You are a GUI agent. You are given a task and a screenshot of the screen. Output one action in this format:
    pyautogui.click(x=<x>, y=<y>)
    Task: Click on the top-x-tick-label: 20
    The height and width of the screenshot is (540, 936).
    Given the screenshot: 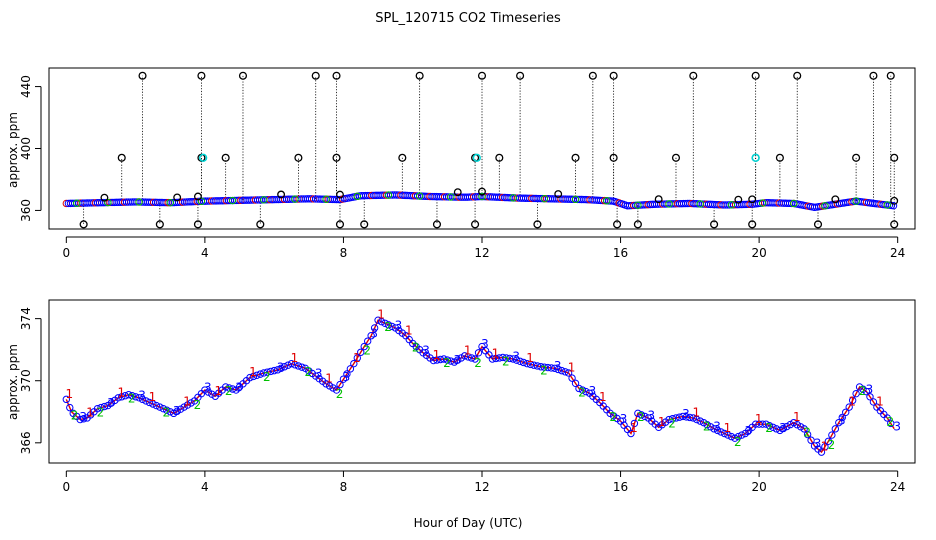 What is the action you would take?
    pyautogui.click(x=758, y=253)
    